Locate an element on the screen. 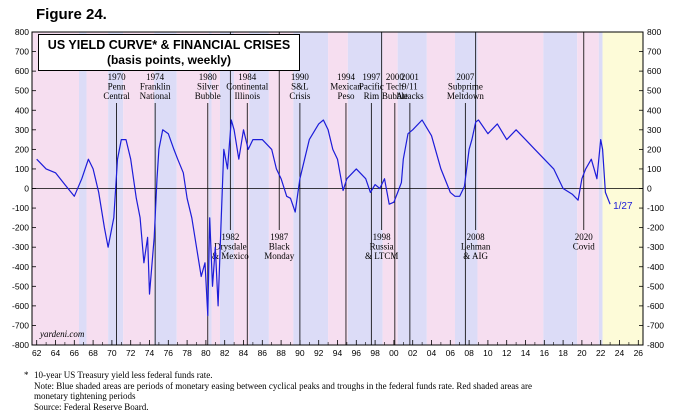  event-label: 1980 is located at coordinates (208, 77).